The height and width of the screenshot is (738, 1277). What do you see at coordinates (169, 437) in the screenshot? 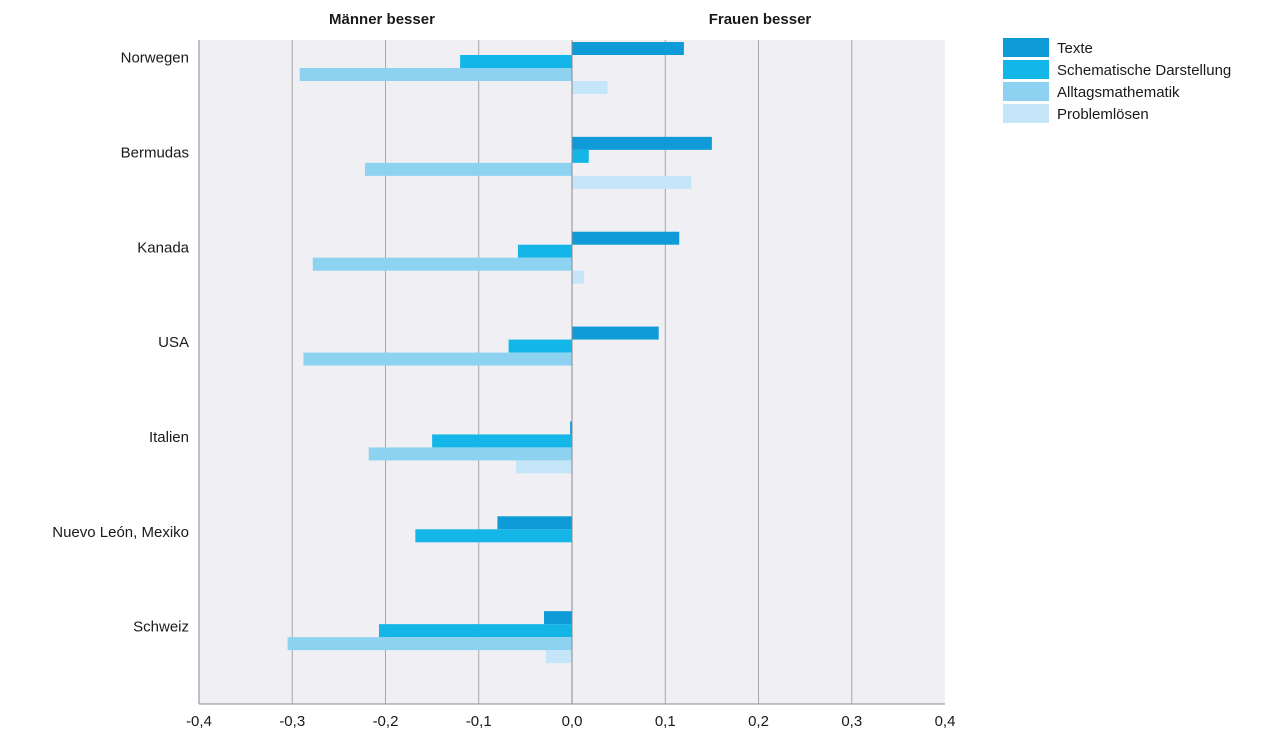
I see `category-label: Italien` at bounding box center [169, 437].